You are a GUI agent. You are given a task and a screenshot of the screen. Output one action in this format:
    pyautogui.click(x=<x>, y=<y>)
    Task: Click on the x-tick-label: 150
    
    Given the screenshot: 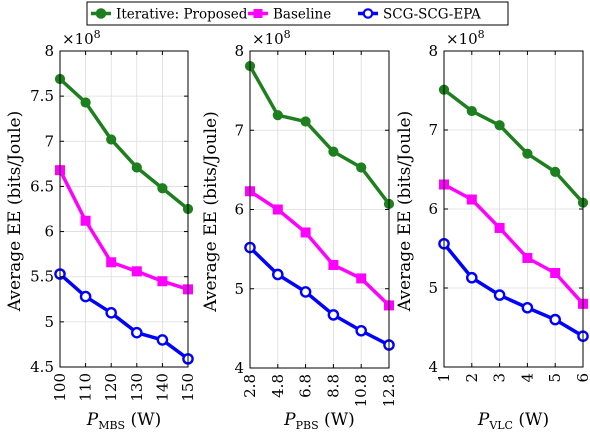 What is the action you would take?
    pyautogui.click(x=188, y=387)
    